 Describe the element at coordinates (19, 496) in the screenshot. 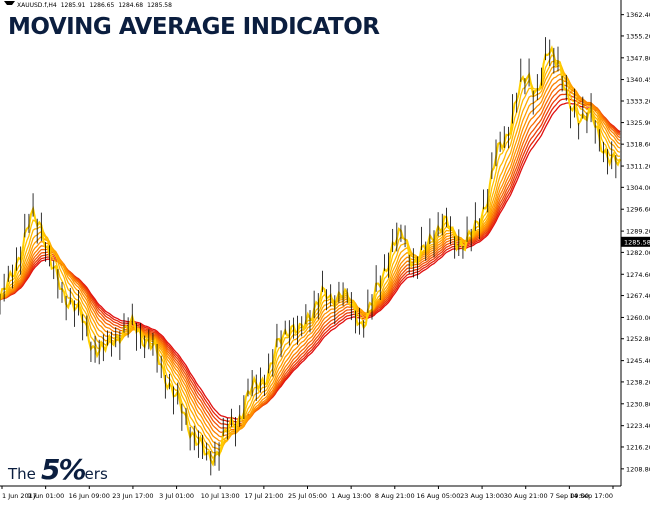

I see `x-tick-label: 1 Jun 2017` at that location.